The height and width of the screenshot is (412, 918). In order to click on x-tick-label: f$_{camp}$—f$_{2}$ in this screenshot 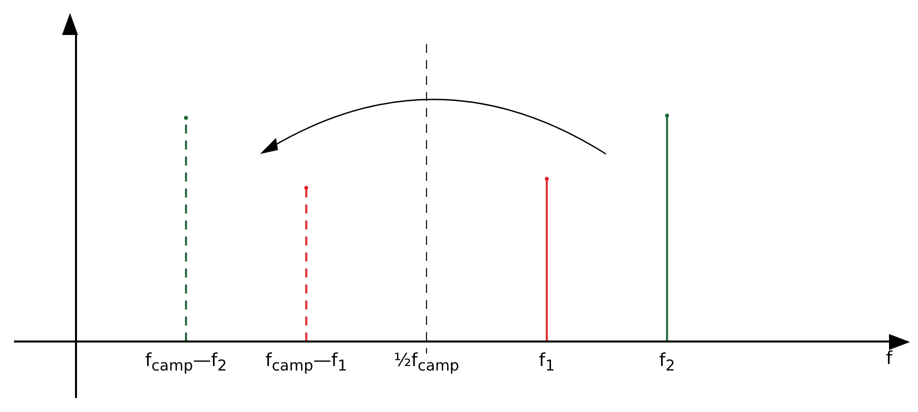, I will do `click(186, 362)`.